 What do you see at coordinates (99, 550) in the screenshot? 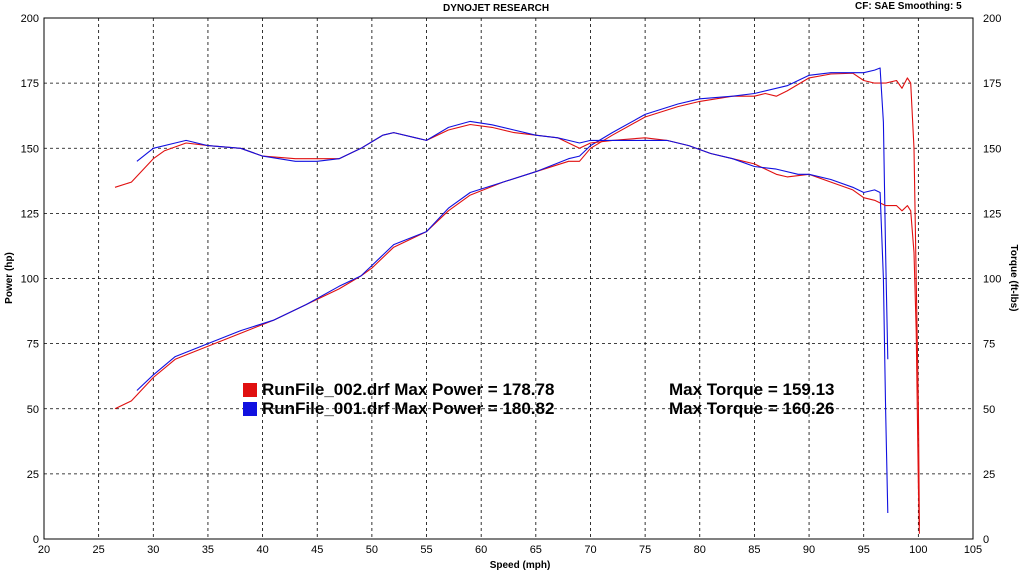
I see `x-tick-label: 25` at bounding box center [99, 550].